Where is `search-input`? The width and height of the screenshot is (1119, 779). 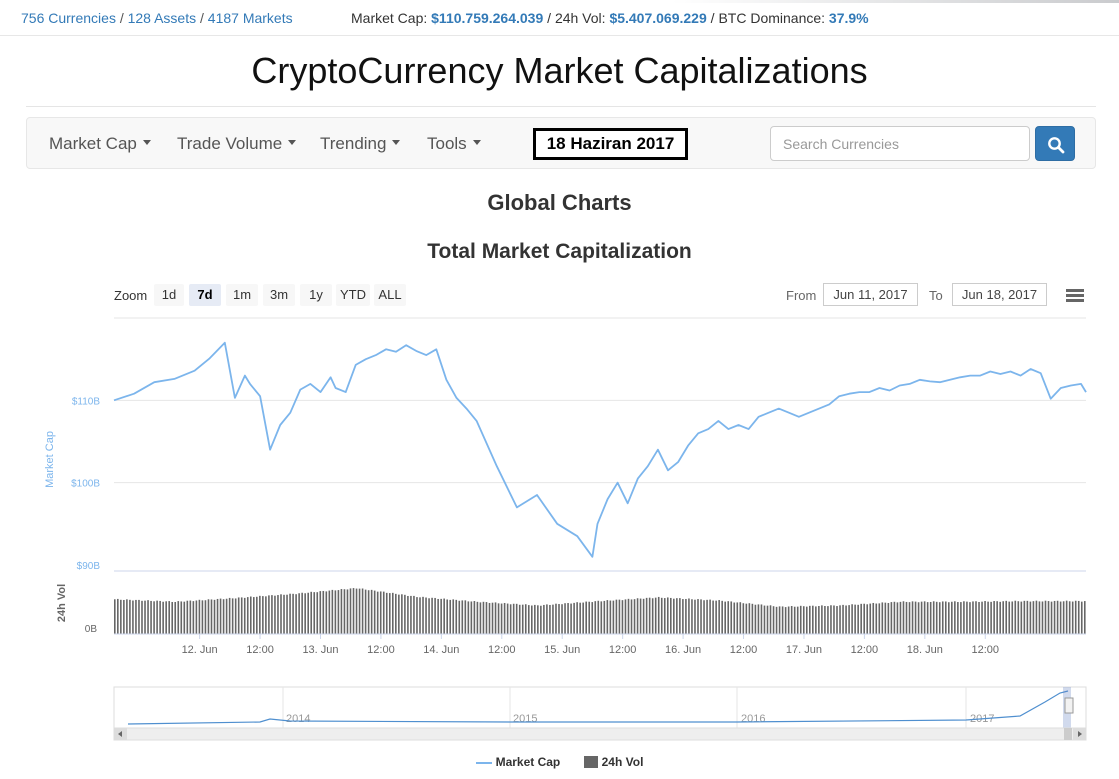
search-input is located at coordinates (900, 143).